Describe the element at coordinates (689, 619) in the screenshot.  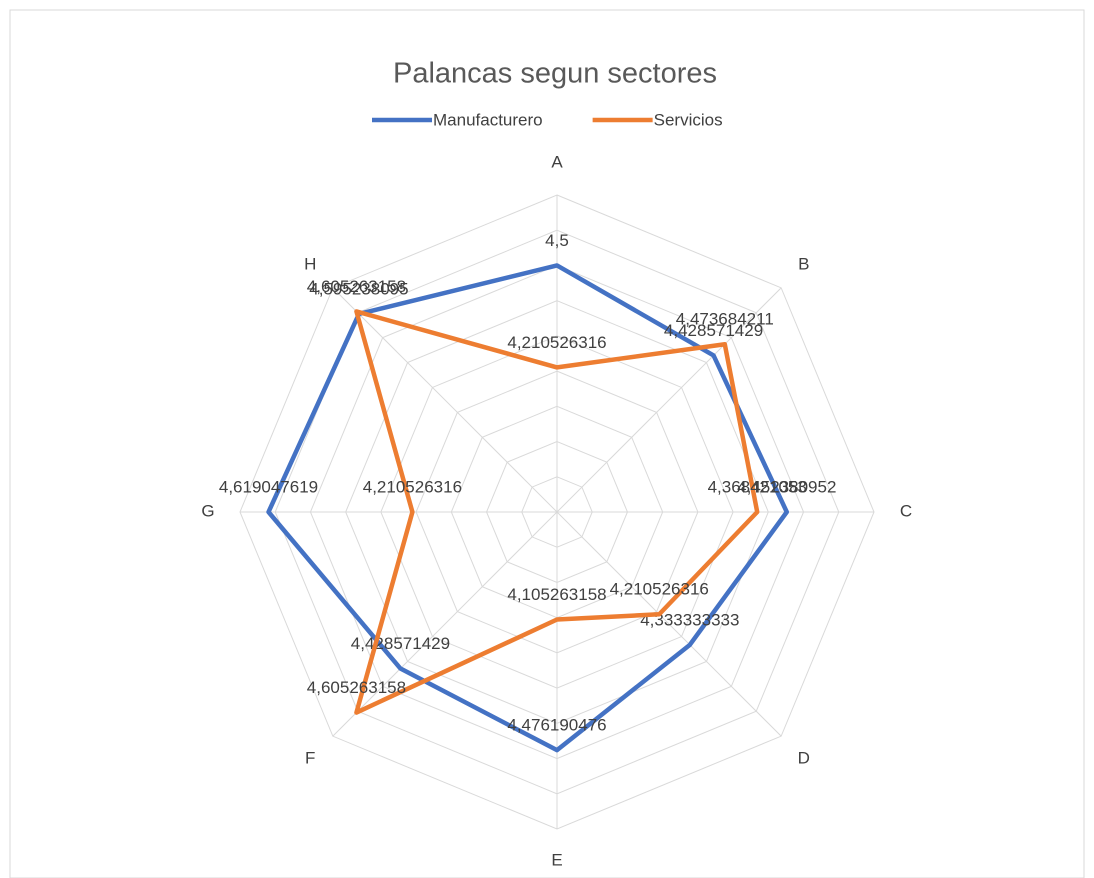
I see `data-label: 4,333333333` at that location.